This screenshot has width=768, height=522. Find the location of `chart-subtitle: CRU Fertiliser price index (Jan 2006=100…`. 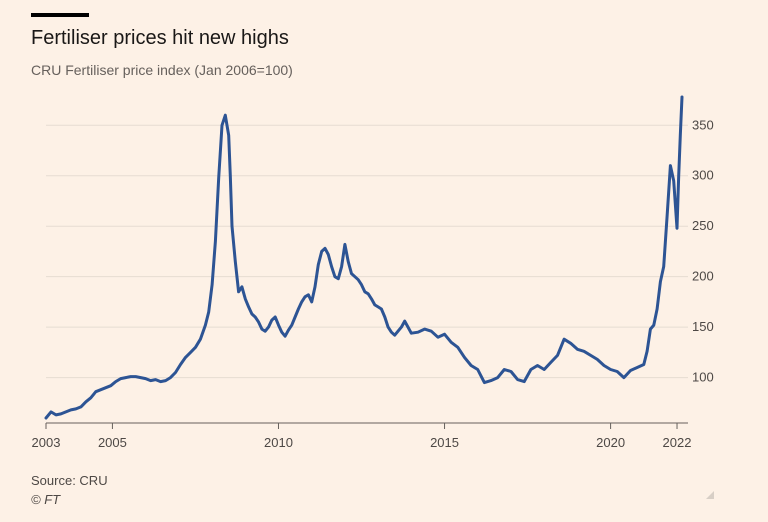

chart-subtitle: CRU Fertiliser price index (Jan 2006=100… is located at coordinates (162, 70).